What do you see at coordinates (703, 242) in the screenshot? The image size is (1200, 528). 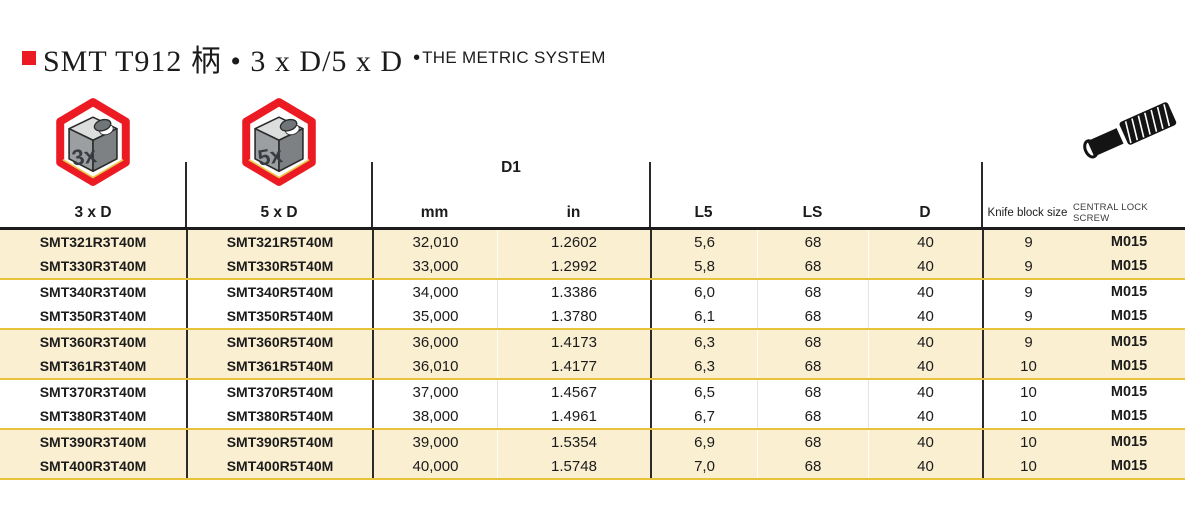 I see `cell-l5: 5,6` at bounding box center [703, 242].